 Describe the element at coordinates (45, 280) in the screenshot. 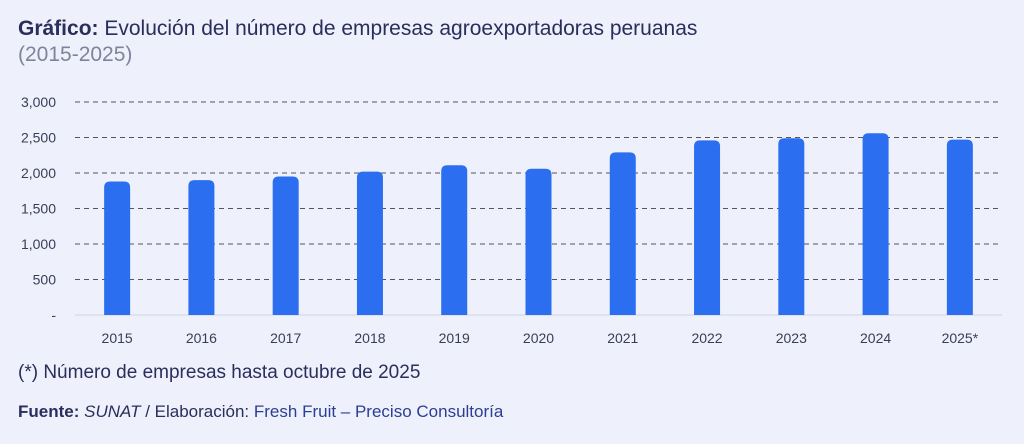

I see `y-tick-label: 500` at that location.